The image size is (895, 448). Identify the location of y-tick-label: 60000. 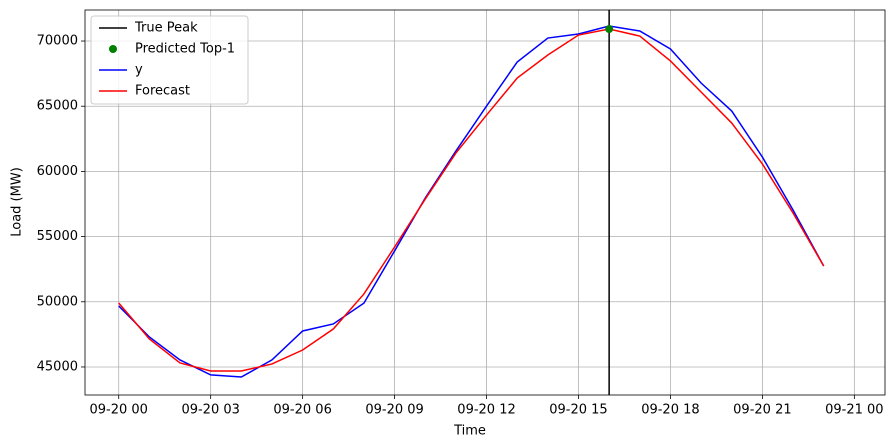
(57, 171).